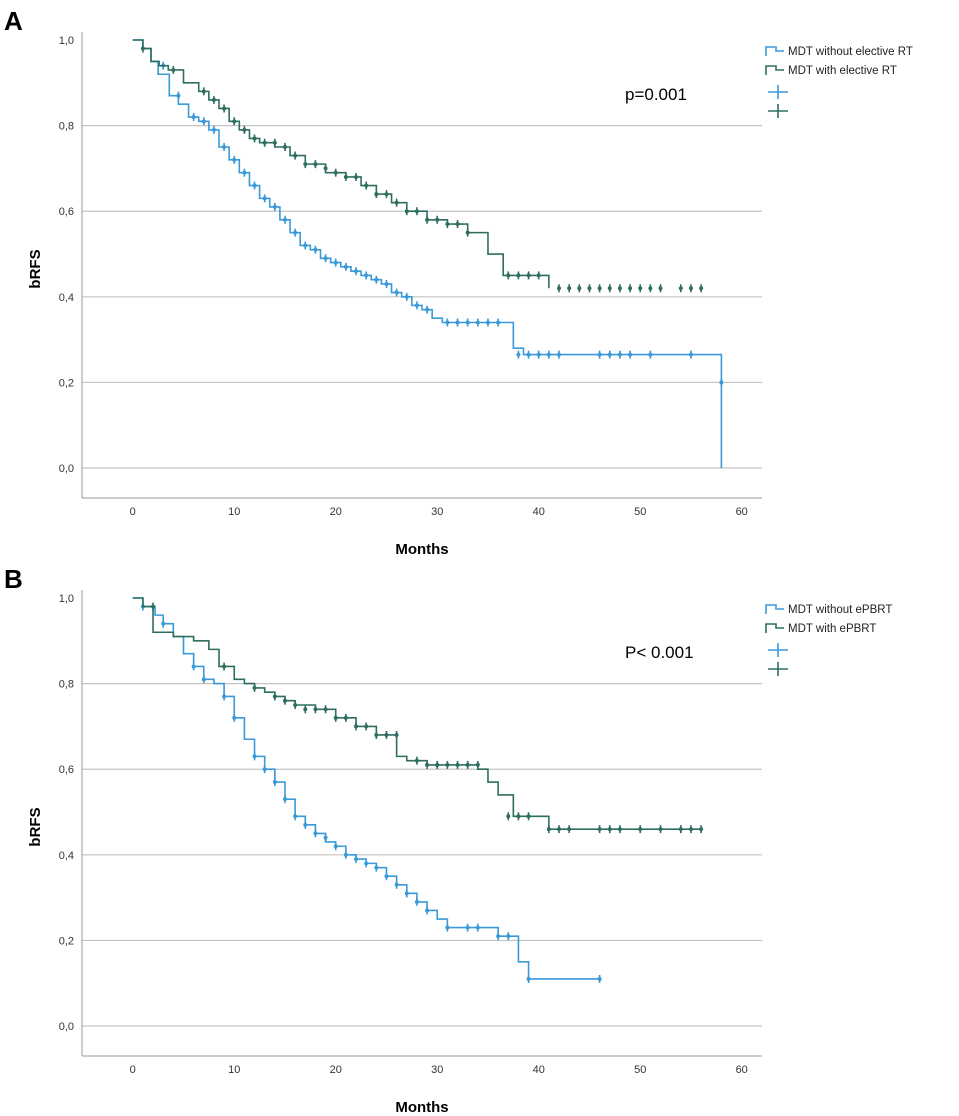 This screenshot has width=959, height=1116. What do you see at coordinates (842, 71) in the screenshot?
I see `legend-label-1: MDT with elective RT` at bounding box center [842, 71].